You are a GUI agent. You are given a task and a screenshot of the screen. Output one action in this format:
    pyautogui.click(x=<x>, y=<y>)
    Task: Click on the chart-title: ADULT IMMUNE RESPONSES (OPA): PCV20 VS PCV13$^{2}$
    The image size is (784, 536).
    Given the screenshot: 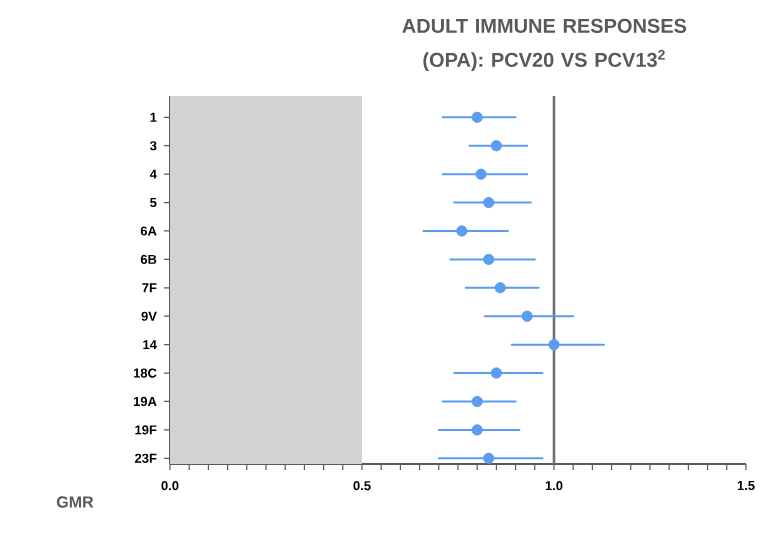 What is the action you would take?
    pyautogui.click(x=544, y=44)
    